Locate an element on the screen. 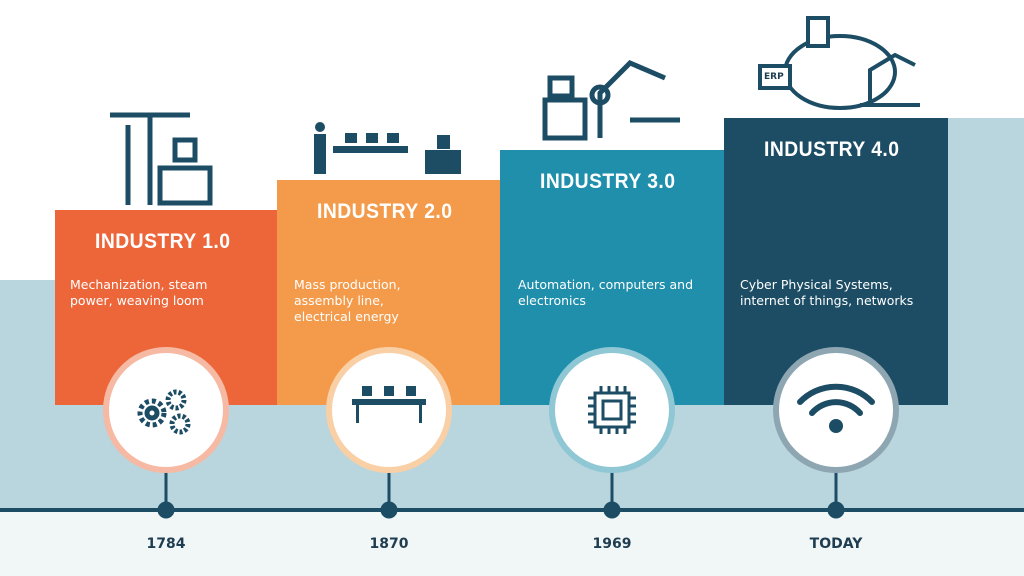 This screenshot has height=576, width=1024. year-label: 1870 is located at coordinates (389, 544).